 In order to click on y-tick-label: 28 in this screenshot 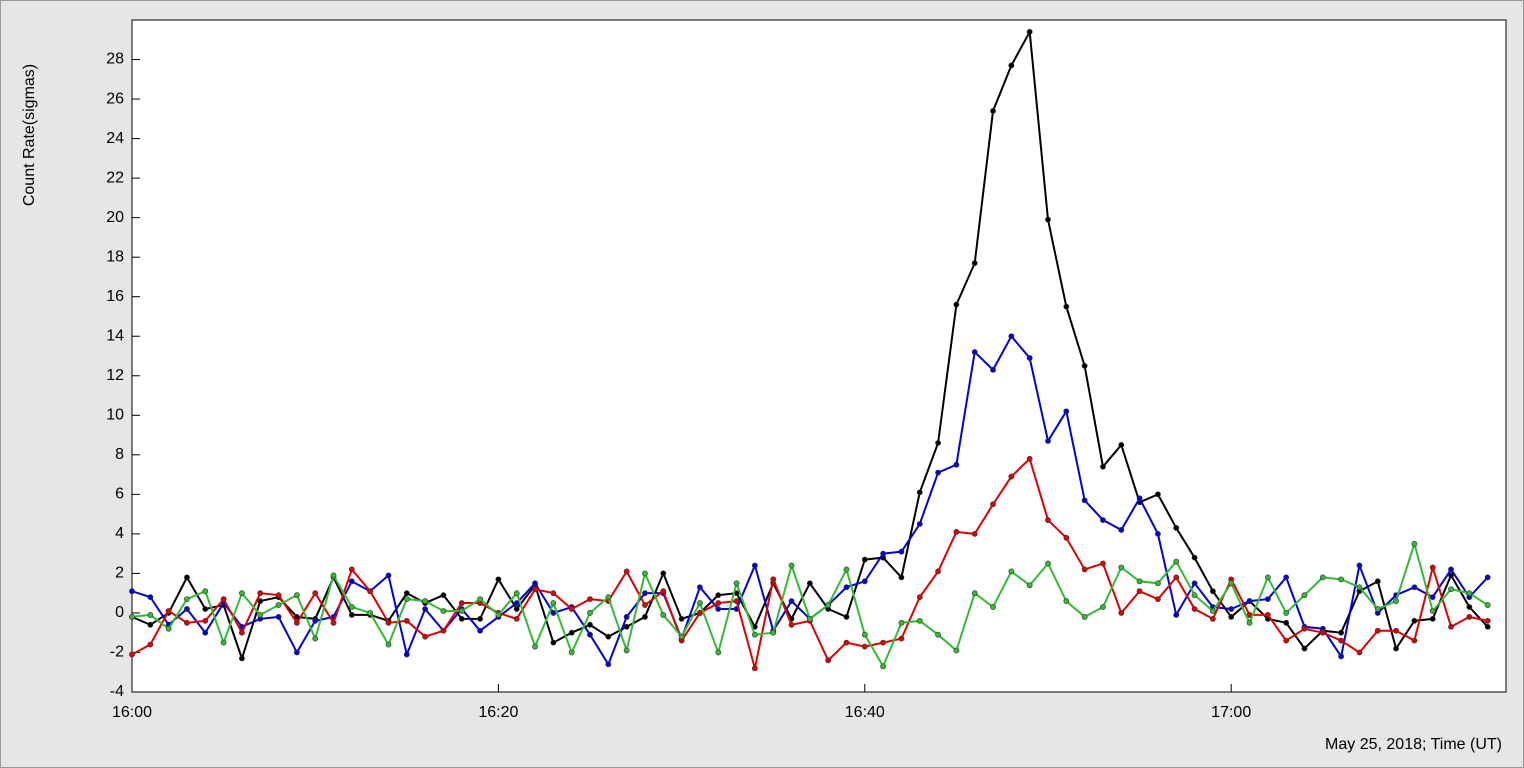, I will do `click(115, 59)`.